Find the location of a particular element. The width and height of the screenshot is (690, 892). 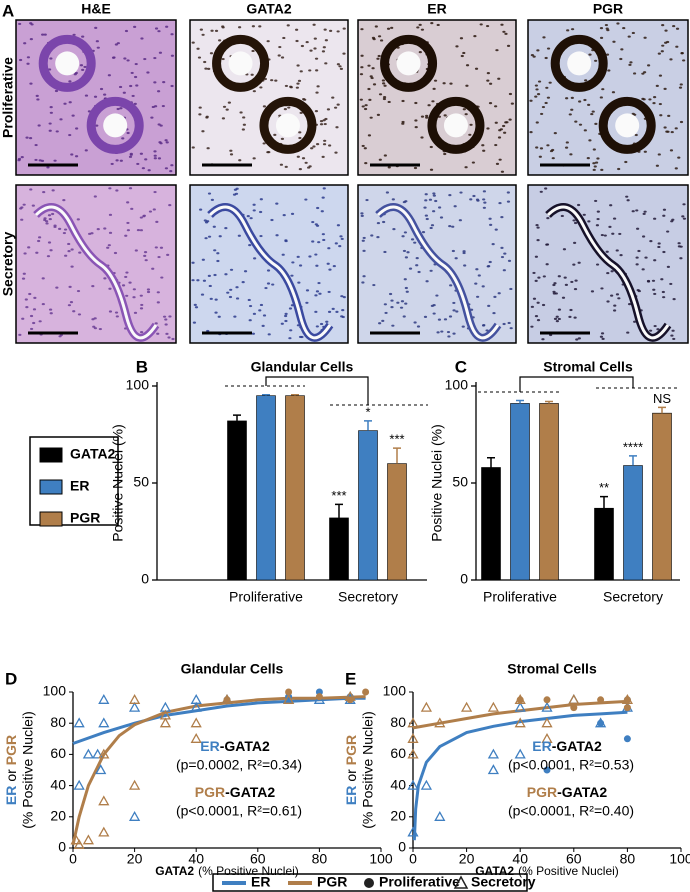

x-tick-label: Proliferative is located at coordinates (266, 597).